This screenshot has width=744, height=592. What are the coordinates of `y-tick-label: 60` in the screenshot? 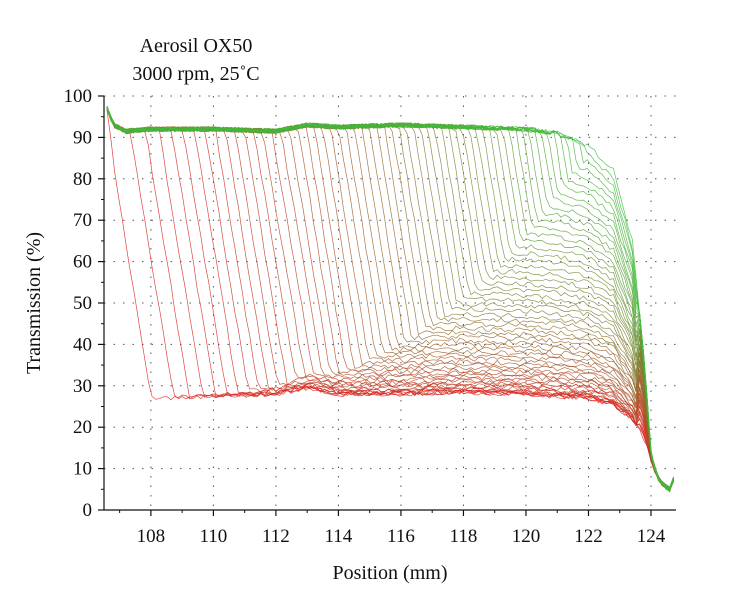 It's located at (82, 262).